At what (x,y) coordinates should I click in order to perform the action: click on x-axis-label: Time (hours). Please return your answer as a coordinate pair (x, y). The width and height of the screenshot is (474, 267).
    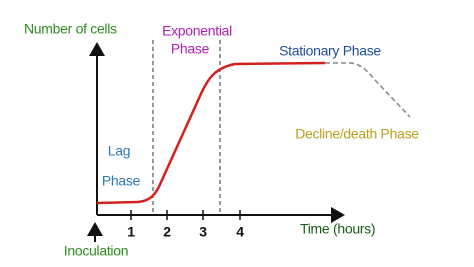
    Looking at the image, I should click on (337, 229).